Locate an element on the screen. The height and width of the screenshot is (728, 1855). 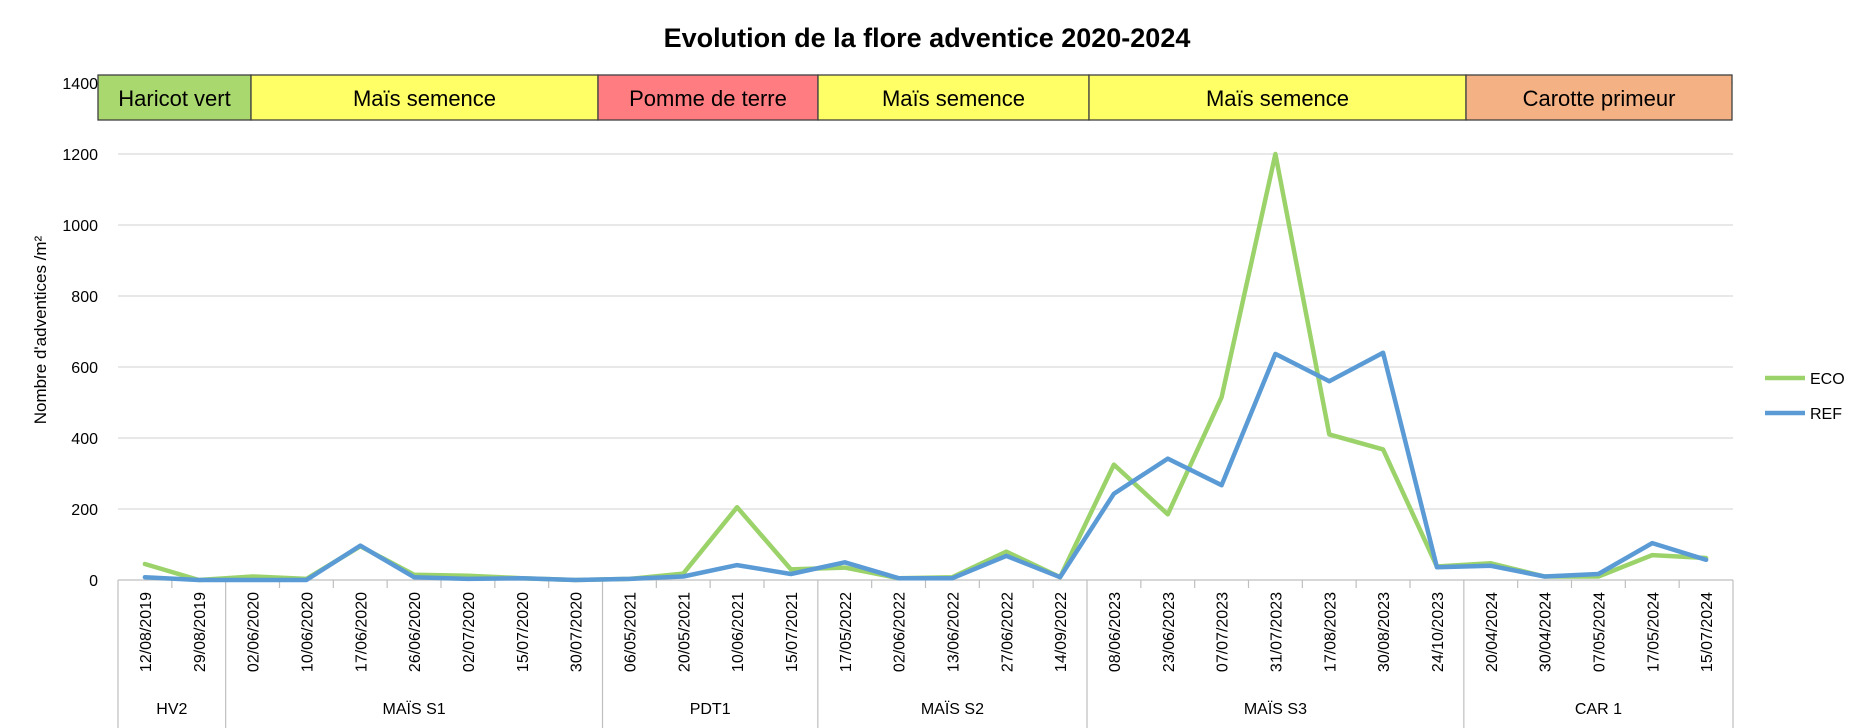
x-category-label: 02/06/2020 is located at coordinates (254, 632).